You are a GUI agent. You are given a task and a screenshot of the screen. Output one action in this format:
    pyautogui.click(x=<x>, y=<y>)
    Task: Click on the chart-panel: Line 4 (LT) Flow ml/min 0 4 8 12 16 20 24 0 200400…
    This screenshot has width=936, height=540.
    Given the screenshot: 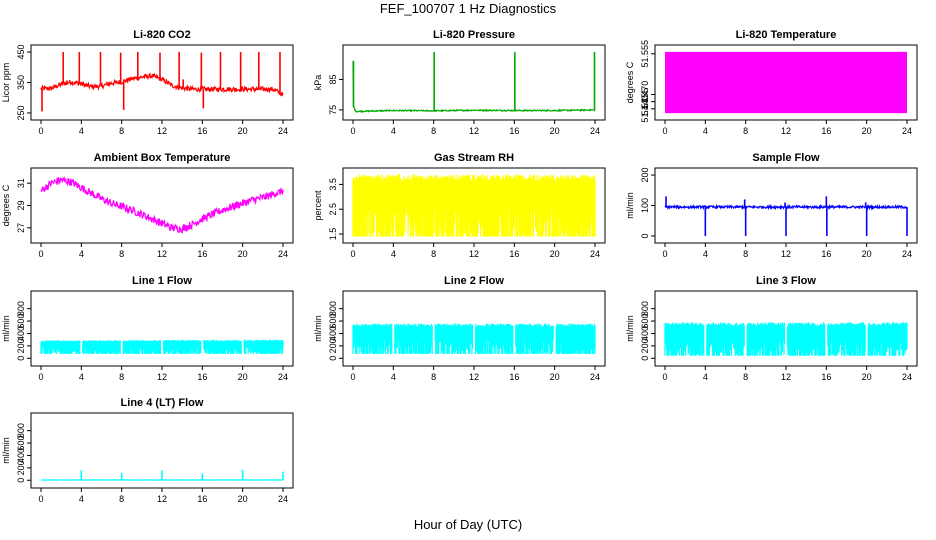 What is the action you would take?
    pyautogui.click(x=147, y=450)
    